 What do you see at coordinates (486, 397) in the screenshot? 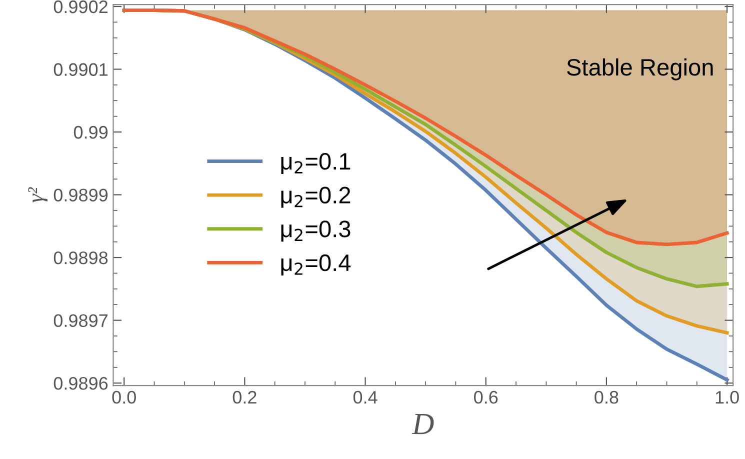
I see `x-tick-label: 0.6` at bounding box center [486, 397].